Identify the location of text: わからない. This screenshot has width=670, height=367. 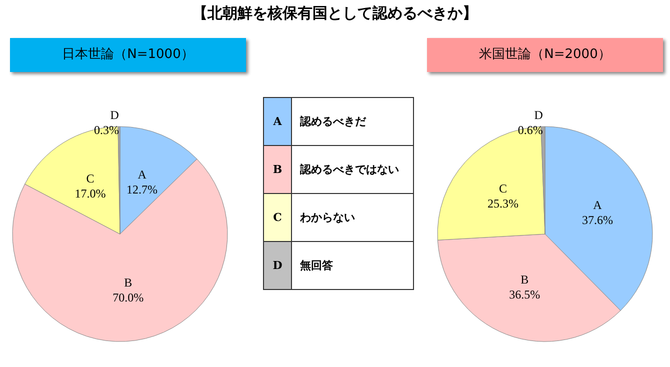
(353, 218).